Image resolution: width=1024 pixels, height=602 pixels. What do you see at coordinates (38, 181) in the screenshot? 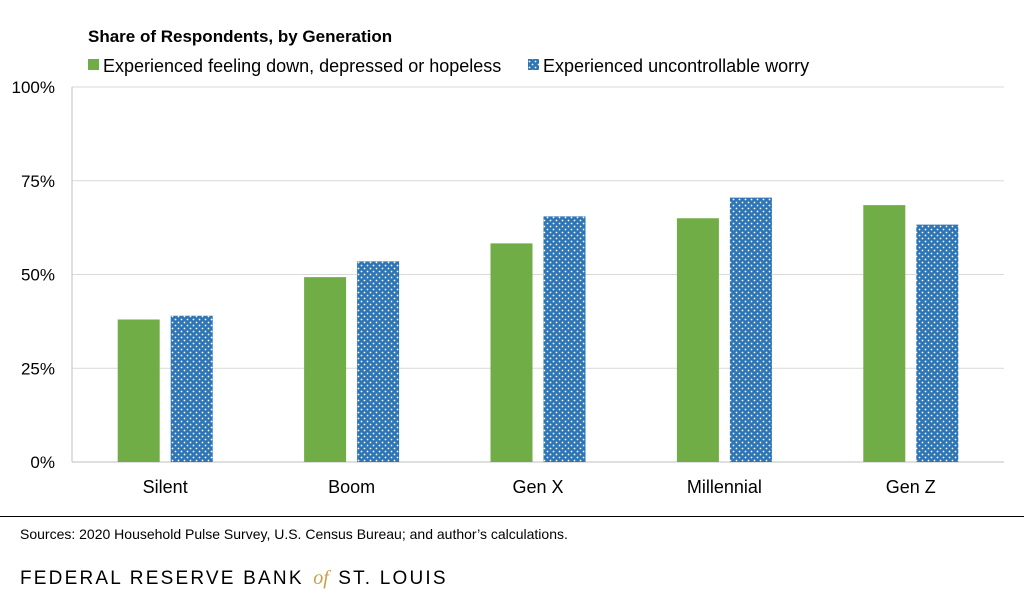
I see `y-tick-label: 75%` at bounding box center [38, 181].